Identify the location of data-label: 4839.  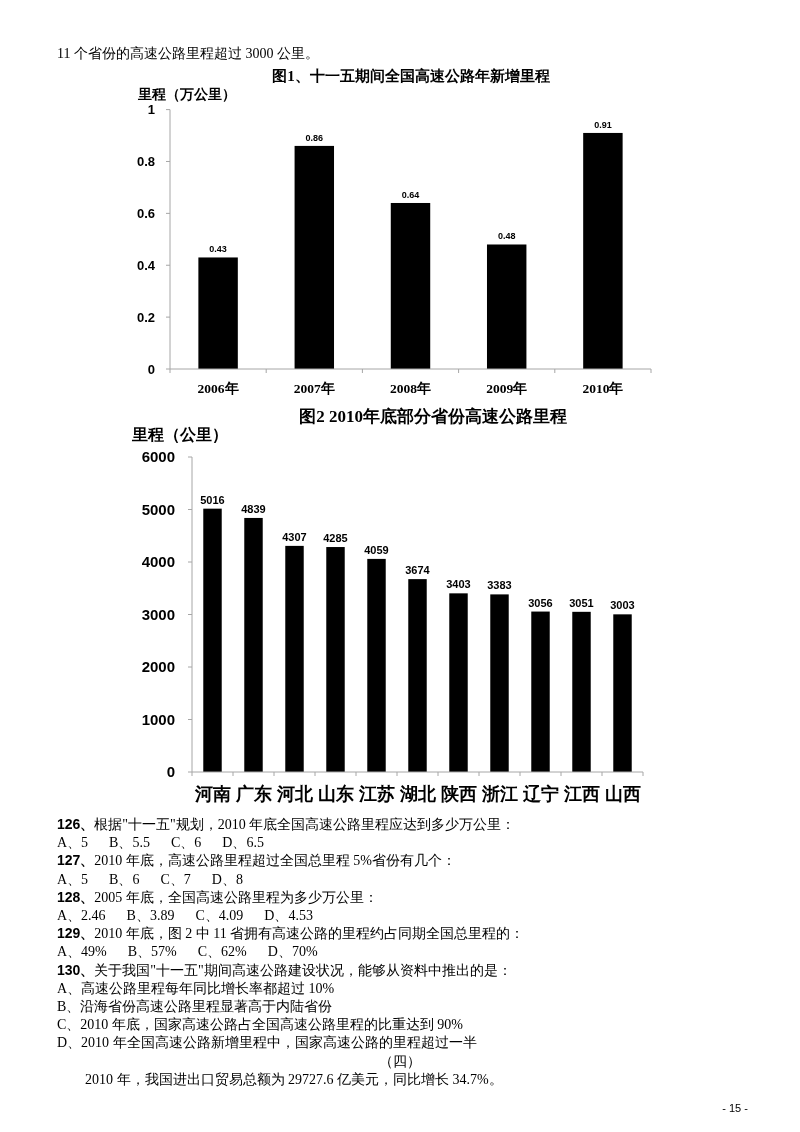
(253, 508).